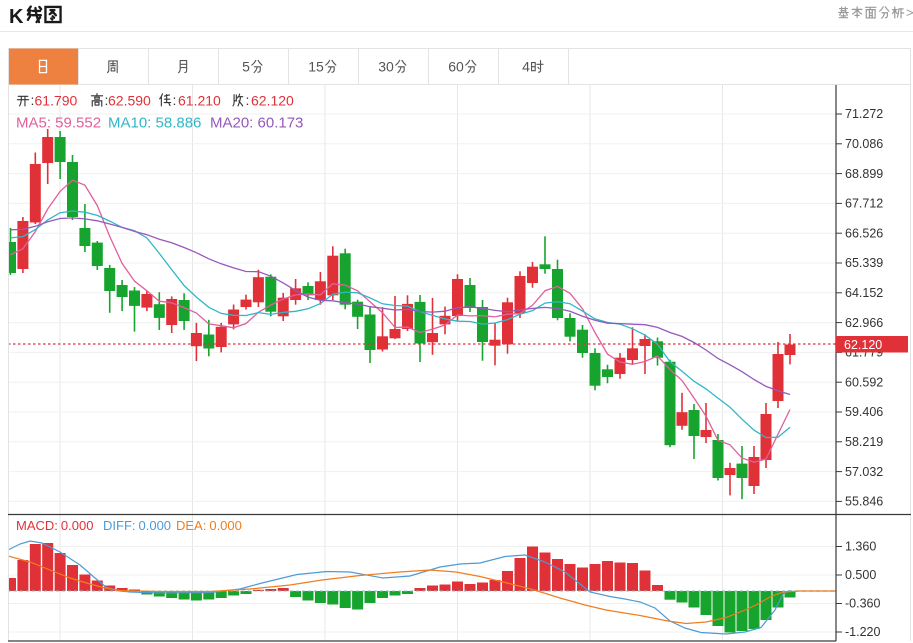  What do you see at coordinates (16, 17) in the screenshot?
I see `svg-text: K` at bounding box center [16, 17].